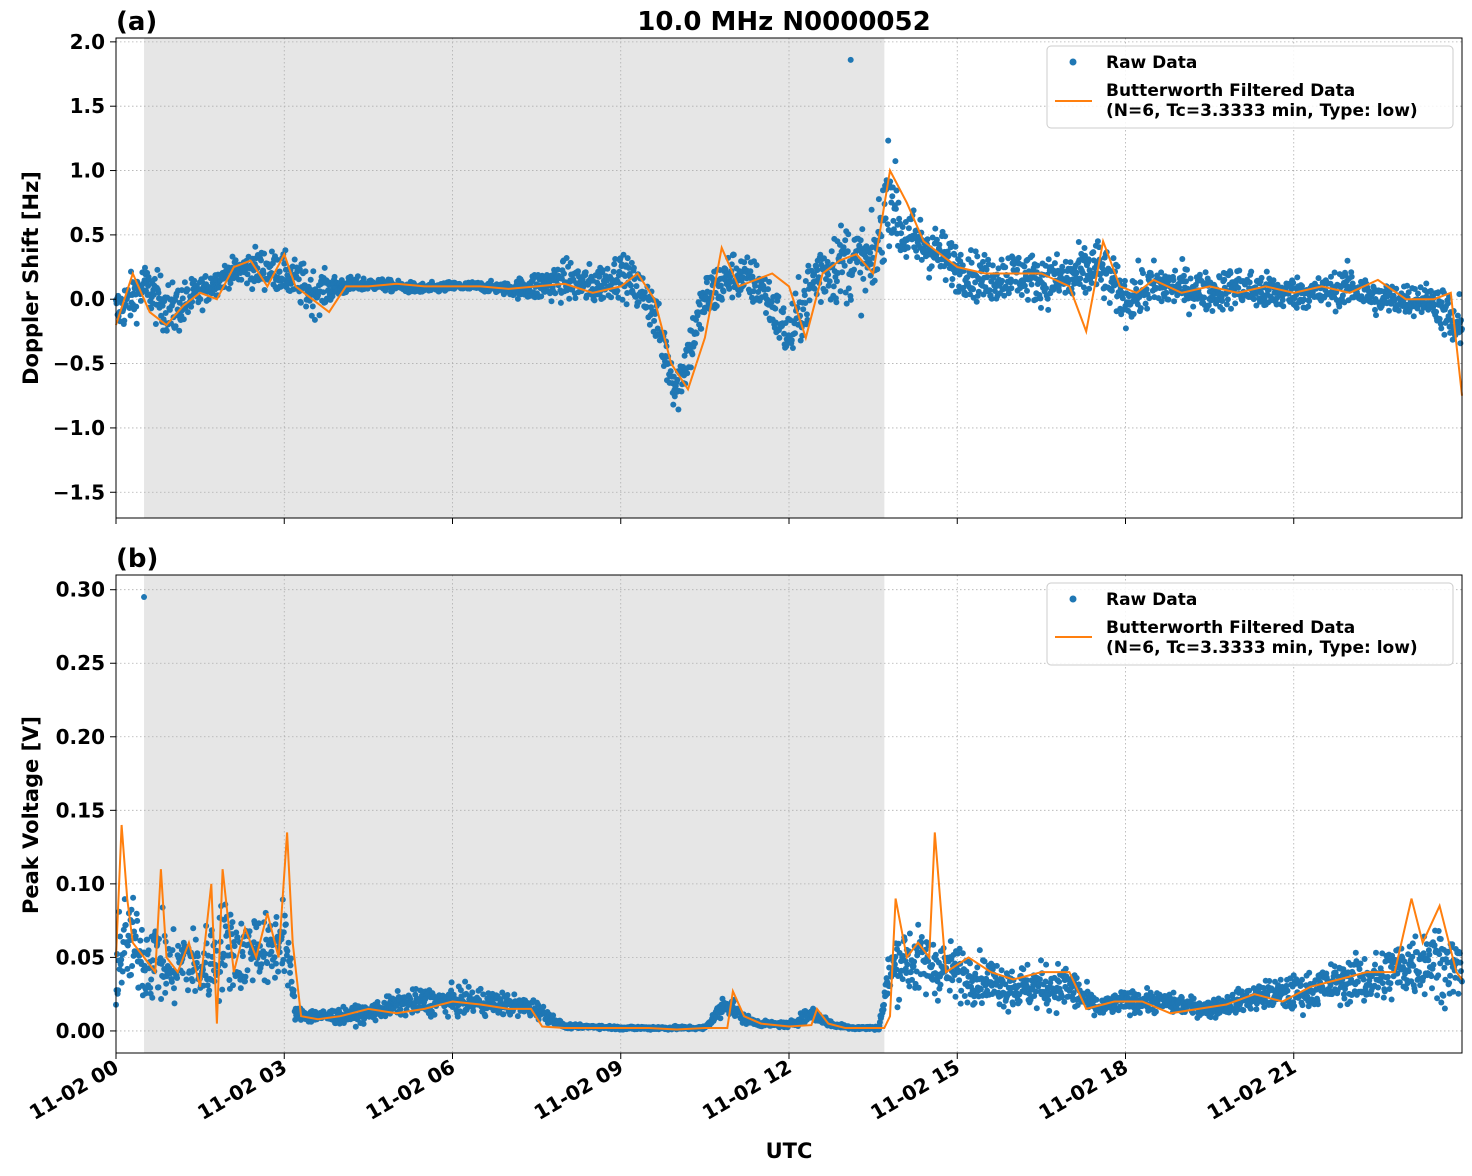 The image size is (1472, 1176). What do you see at coordinates (79, 492) in the screenshot?
I see `panel-a-ytick-label-0: −1.5` at bounding box center [79, 492].